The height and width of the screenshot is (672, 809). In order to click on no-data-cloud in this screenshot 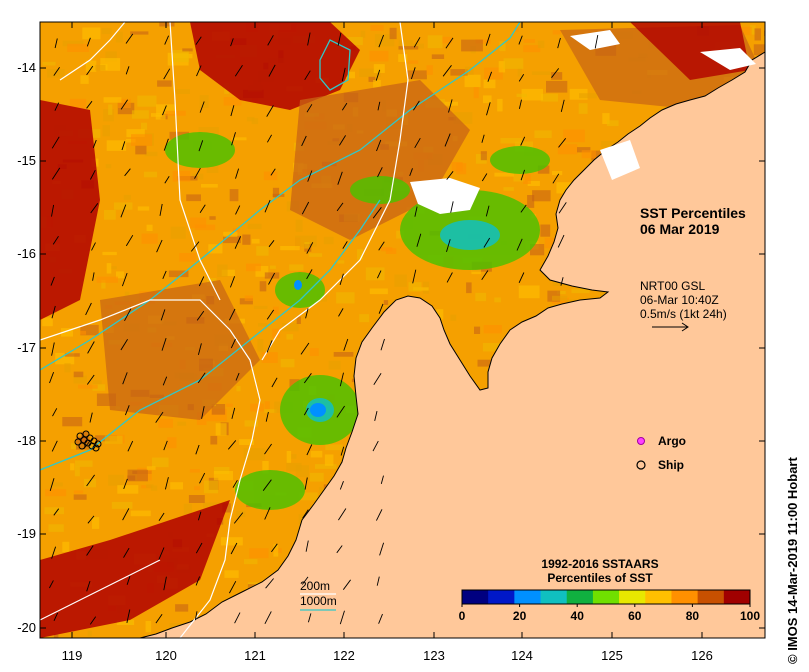, I will do `click(583, 122)`.